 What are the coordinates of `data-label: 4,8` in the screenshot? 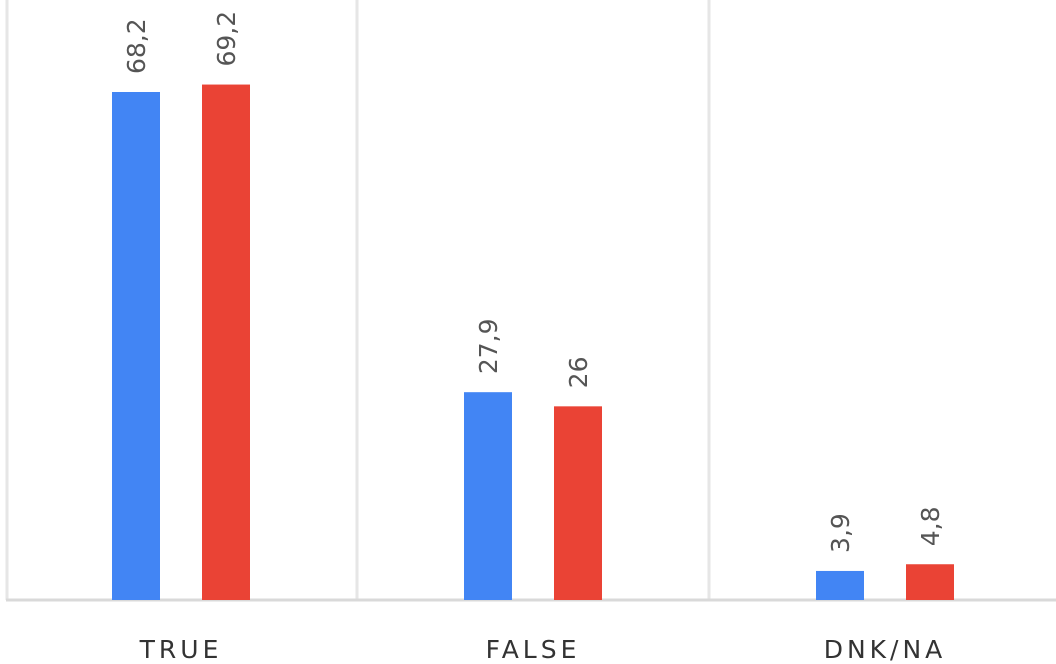 It's located at (930, 526).